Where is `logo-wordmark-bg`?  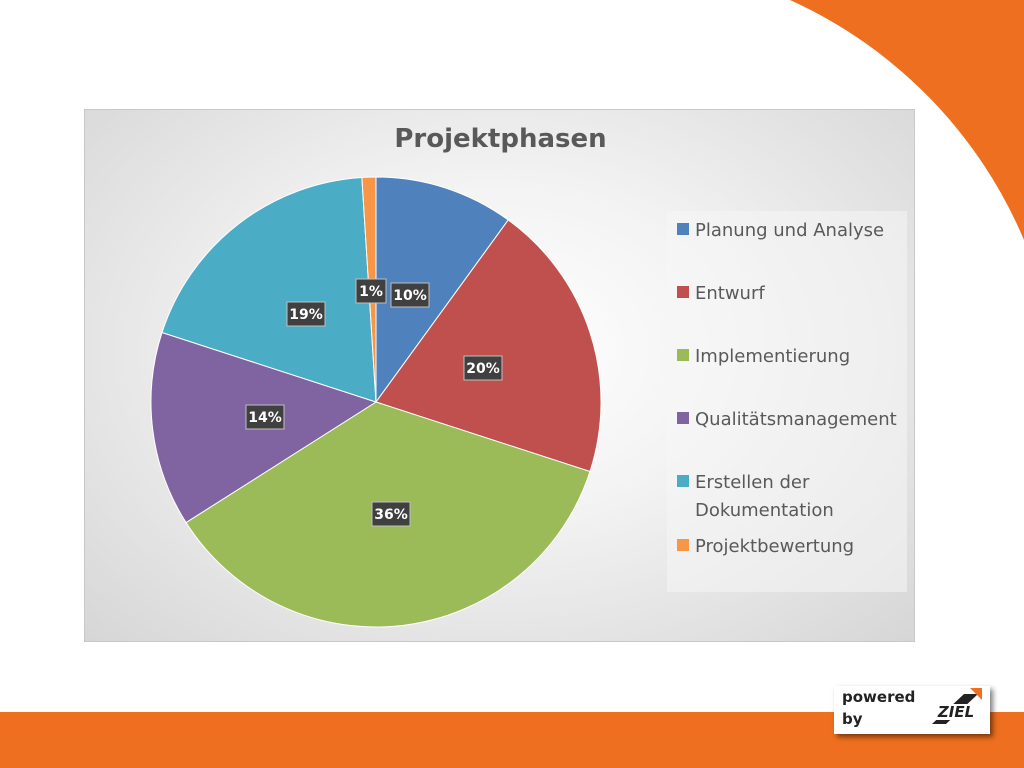
logo-wordmark-bg is located at coordinates (956, 712).